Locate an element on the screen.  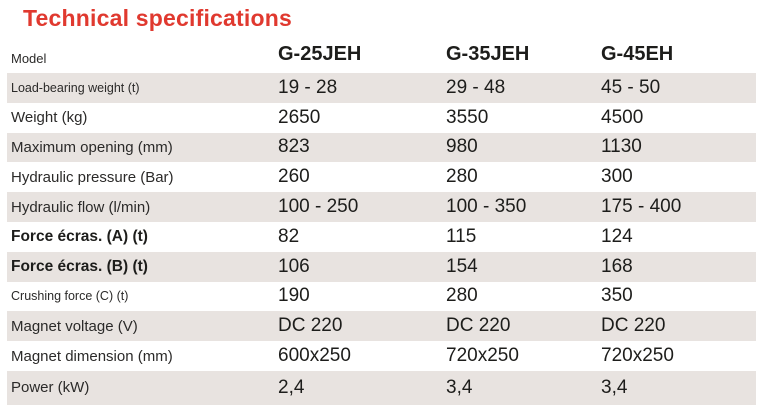
row-label: Magnet dimension (mm) is located at coordinates (92, 356).